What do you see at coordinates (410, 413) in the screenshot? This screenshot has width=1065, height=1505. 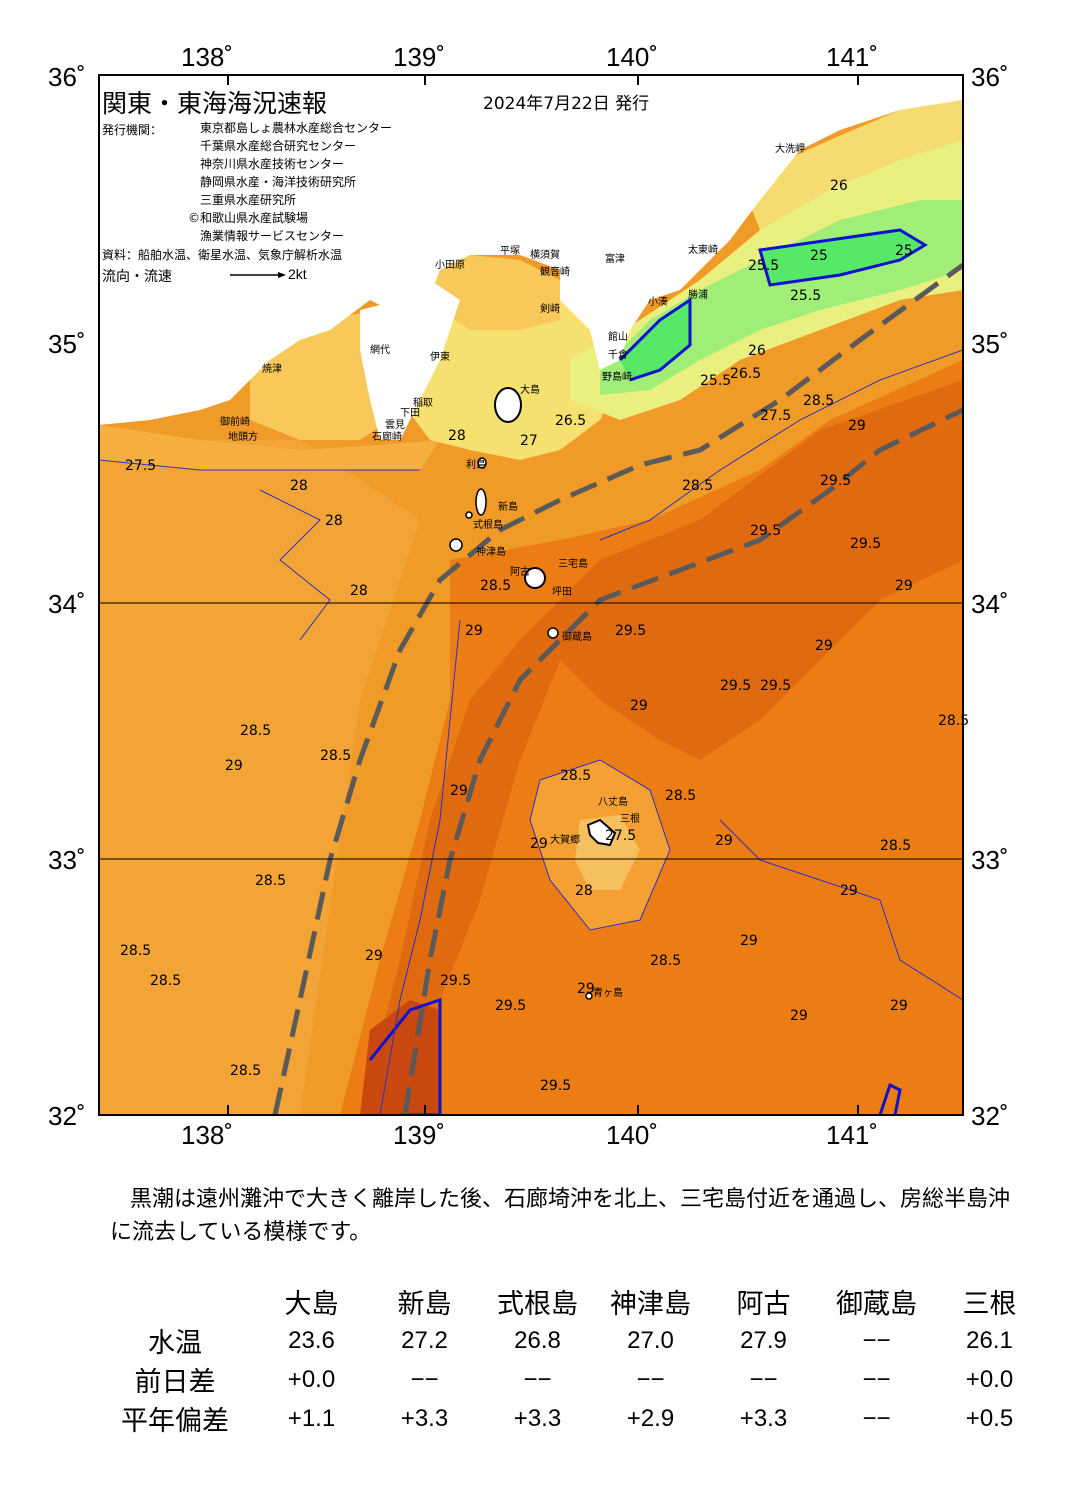 I see `place-label: 下田` at bounding box center [410, 413].